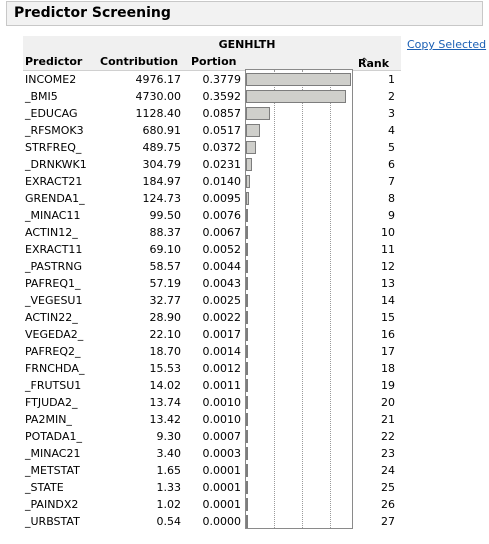 This screenshot has height=544, width=489. I want to click on table-row: _VEGESU1 32.77 0.0025 14, so click(212, 300).